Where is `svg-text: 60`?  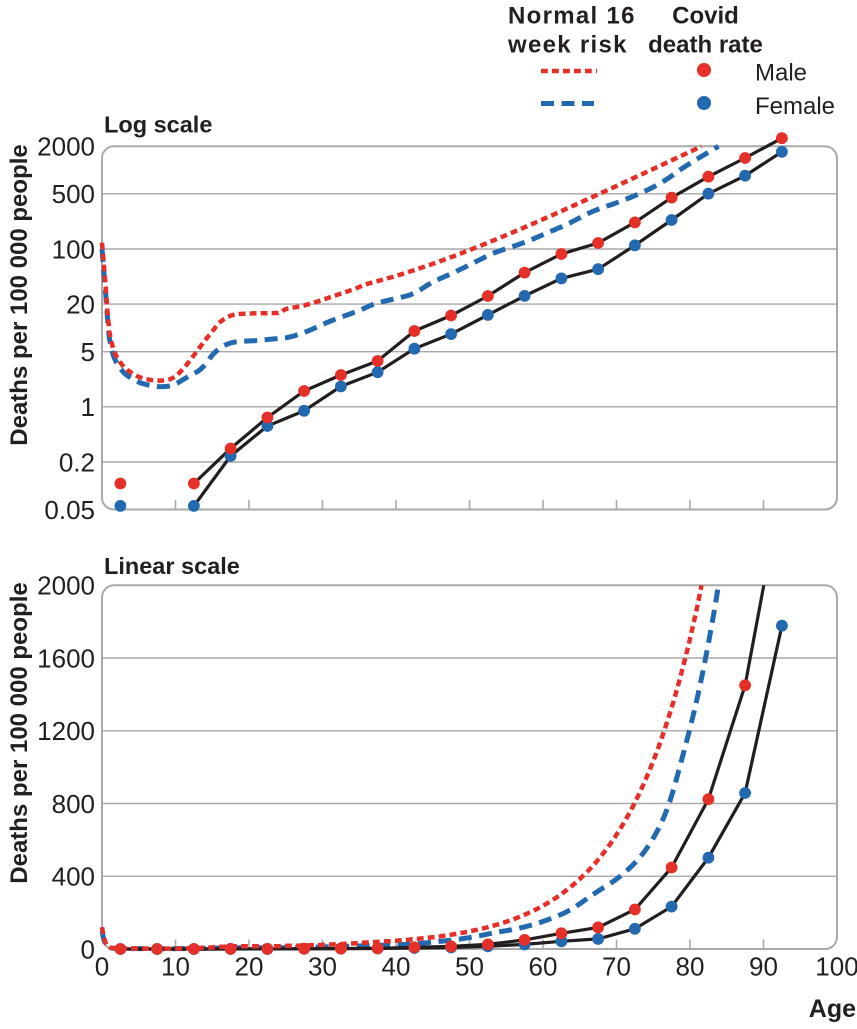 svg-text: 60 is located at coordinates (543, 966).